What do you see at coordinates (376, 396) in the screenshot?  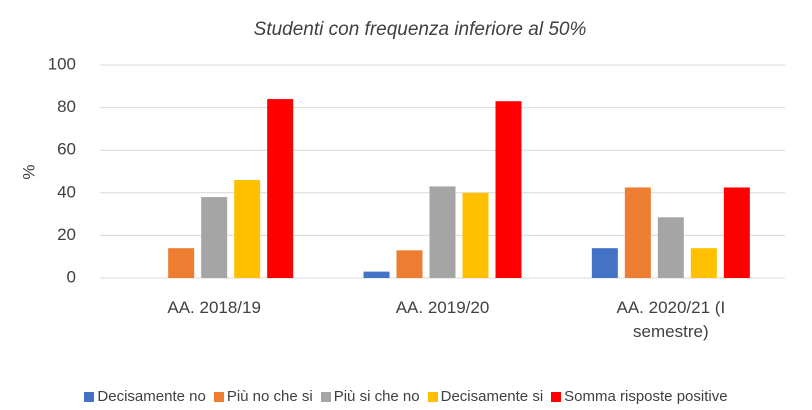 I see `legend-label: Più si che no` at bounding box center [376, 396].